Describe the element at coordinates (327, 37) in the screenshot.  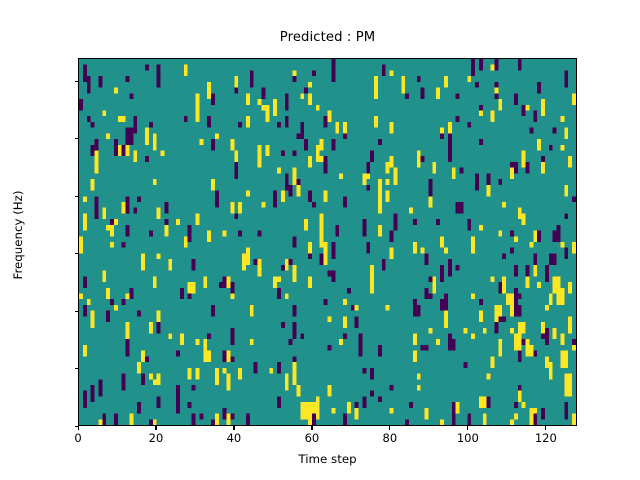
I see `chart-title: Predicted : PM` at that location.